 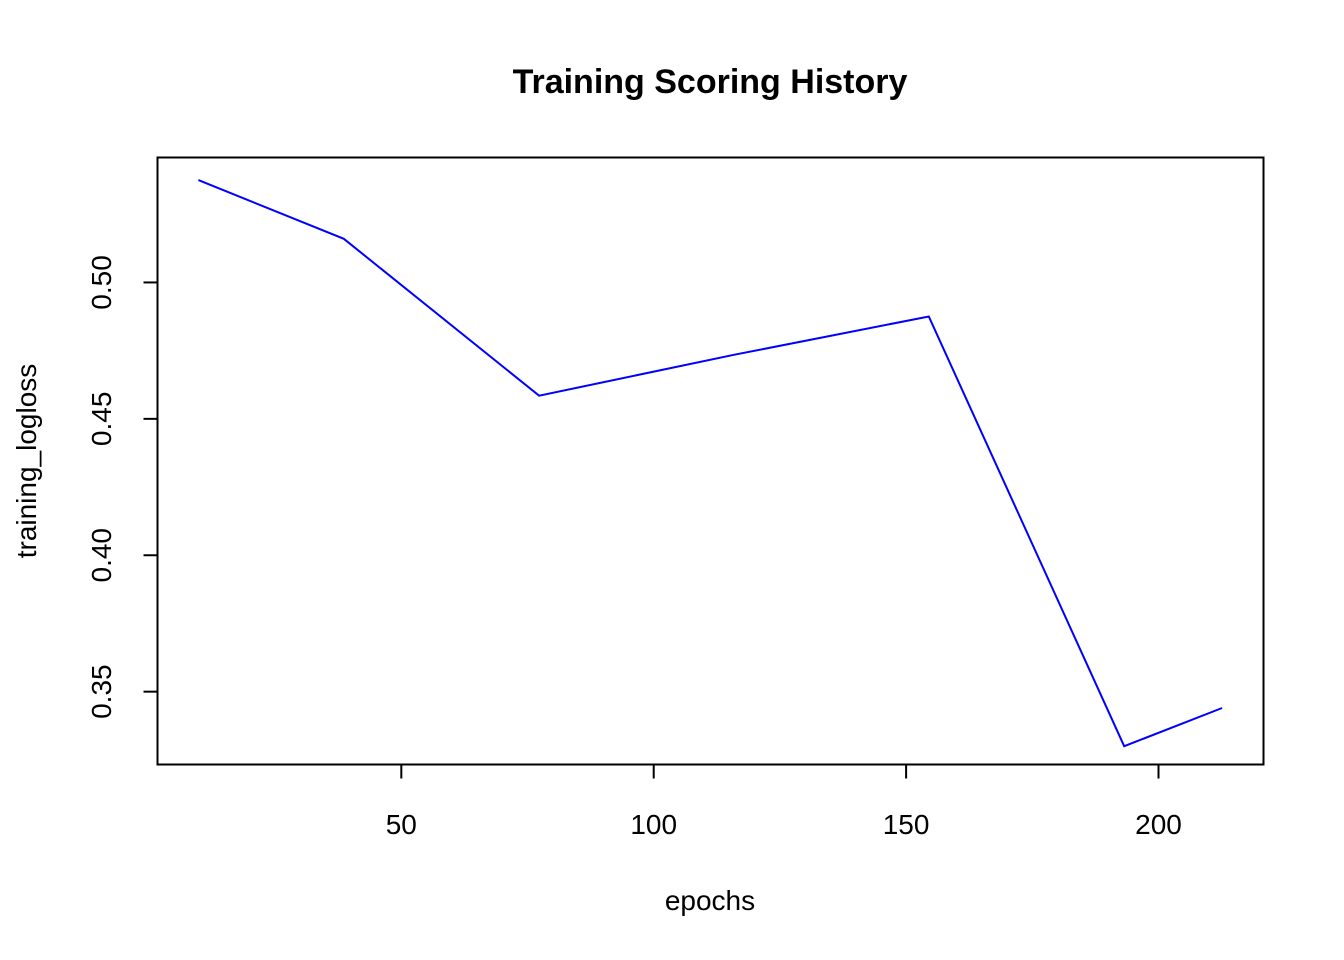 What do you see at coordinates (653, 824) in the screenshot?
I see `x-tick-label: 100` at bounding box center [653, 824].